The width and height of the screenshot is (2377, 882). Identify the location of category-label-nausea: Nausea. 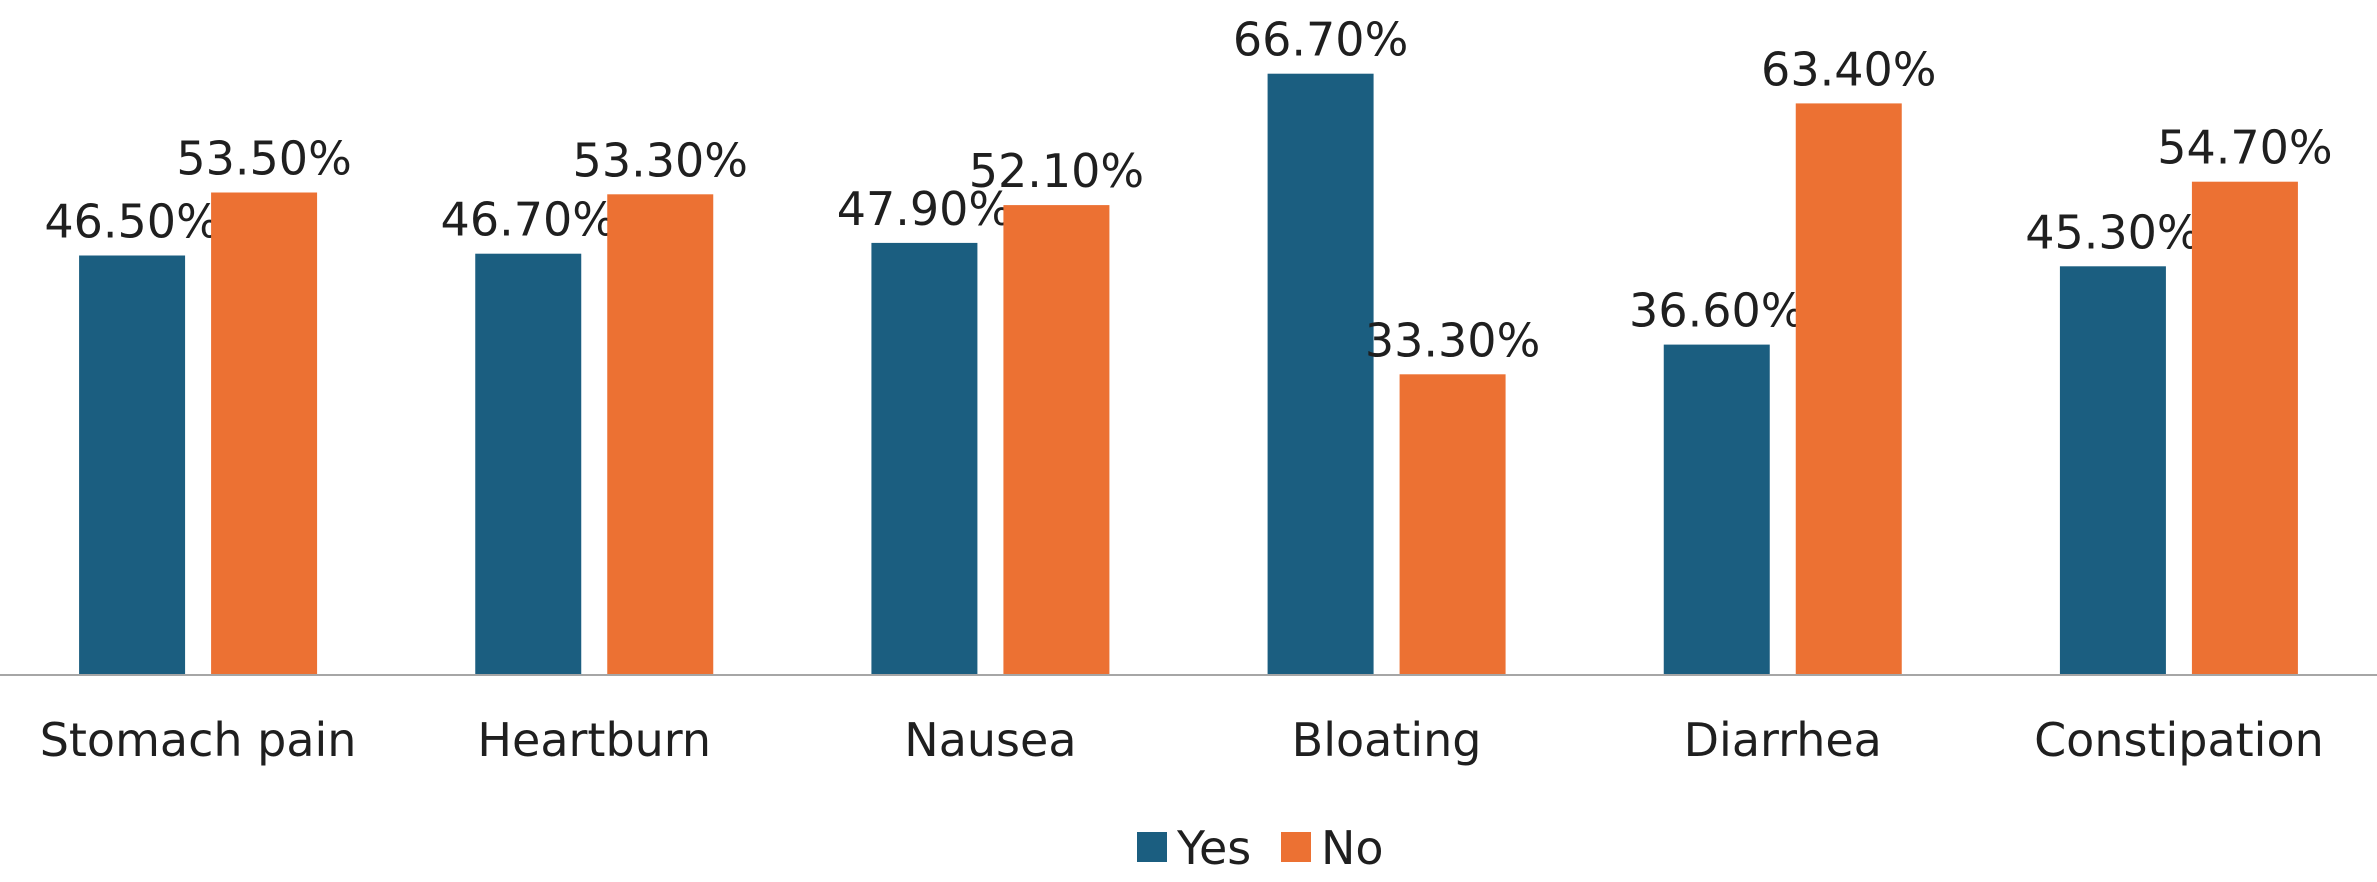
(990, 740).